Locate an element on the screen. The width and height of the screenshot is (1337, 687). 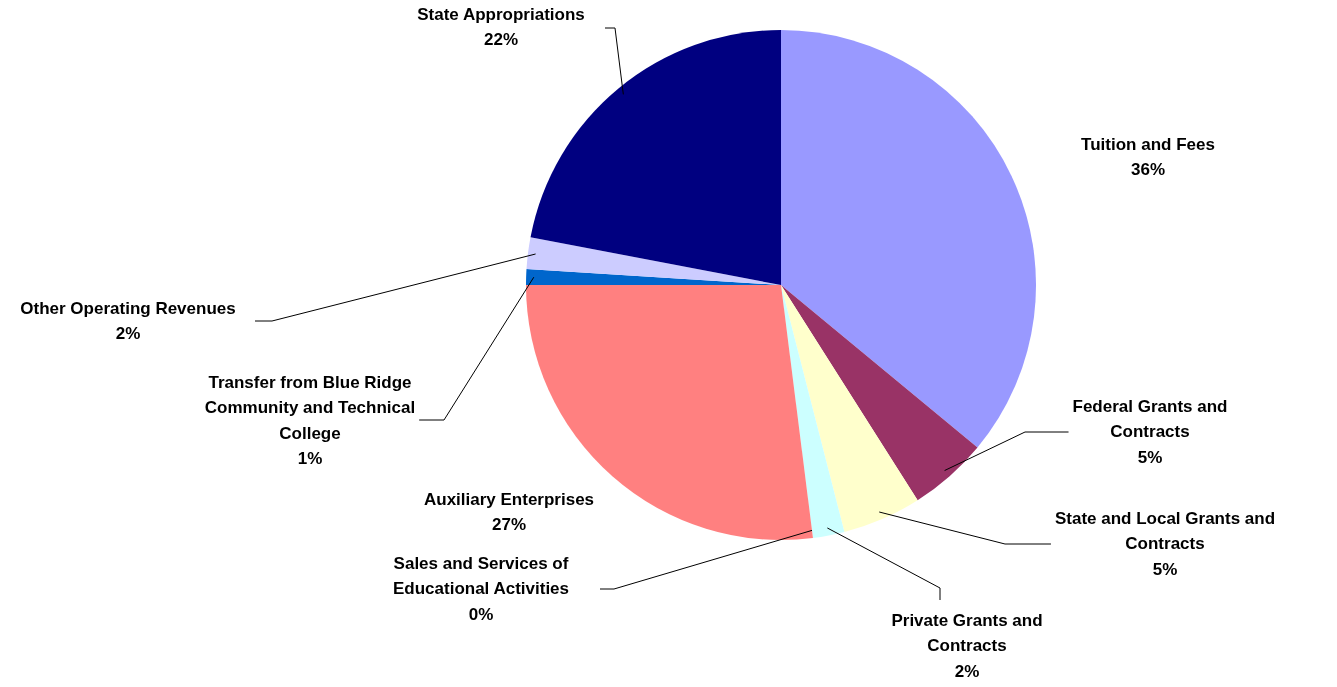
text: 0% is located at coordinates (481, 614).